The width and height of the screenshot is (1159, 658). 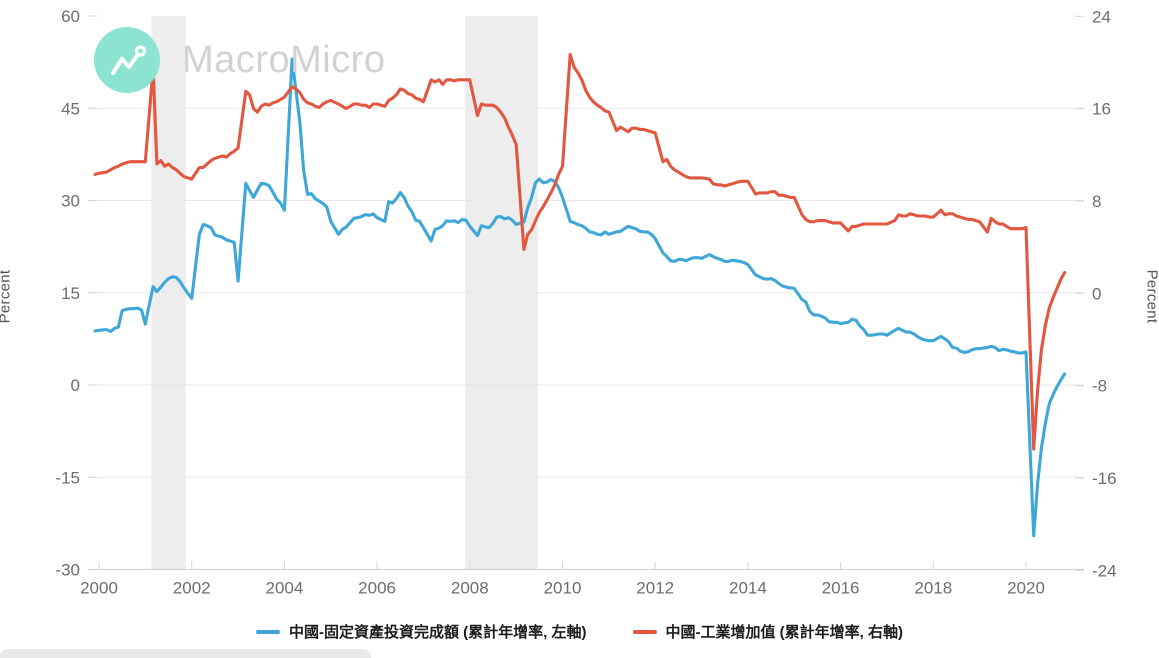 I want to click on svg-text: 30, so click(x=70, y=201).